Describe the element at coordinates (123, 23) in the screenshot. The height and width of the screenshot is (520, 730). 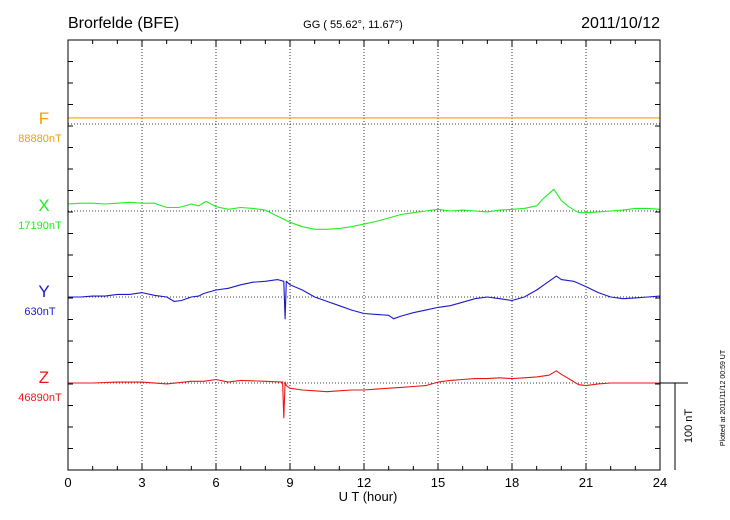
I see `station-title: Brorfelde (BFE)` at that location.